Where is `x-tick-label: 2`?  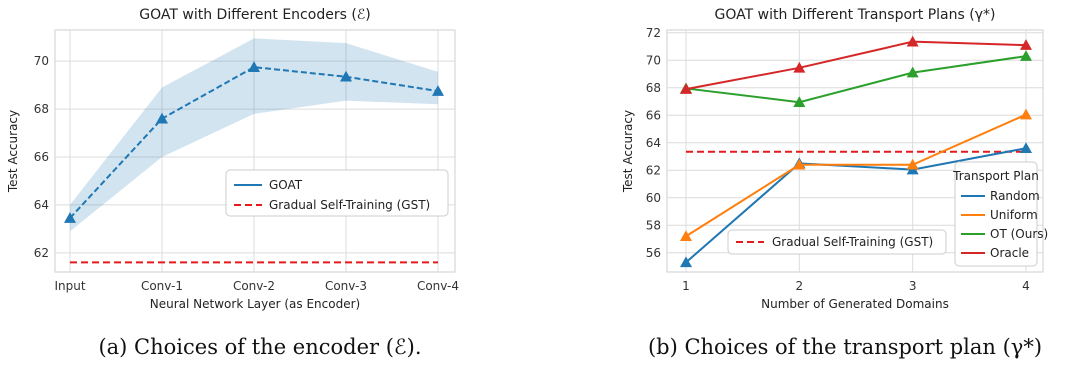
x-tick-label: 2 is located at coordinates (800, 286).